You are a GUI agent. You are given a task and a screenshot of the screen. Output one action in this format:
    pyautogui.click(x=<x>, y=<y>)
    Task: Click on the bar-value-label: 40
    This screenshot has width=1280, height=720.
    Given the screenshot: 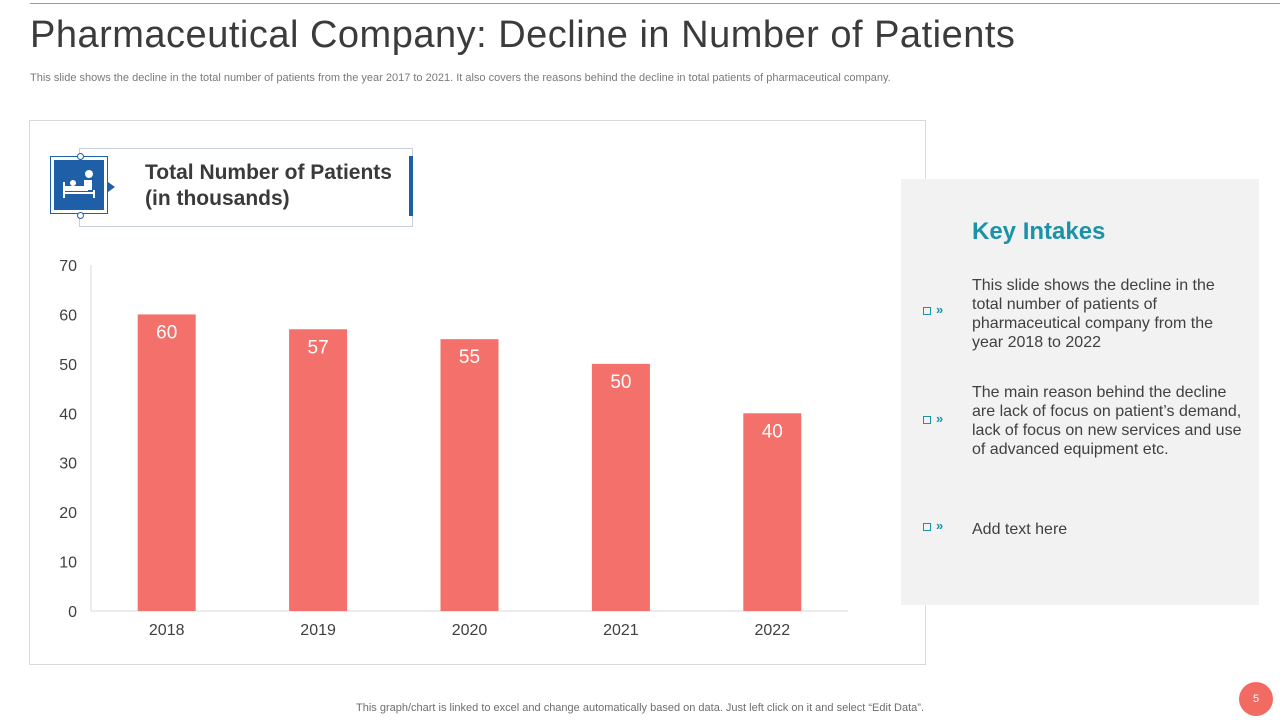 What is the action you would take?
    pyautogui.click(x=772, y=431)
    